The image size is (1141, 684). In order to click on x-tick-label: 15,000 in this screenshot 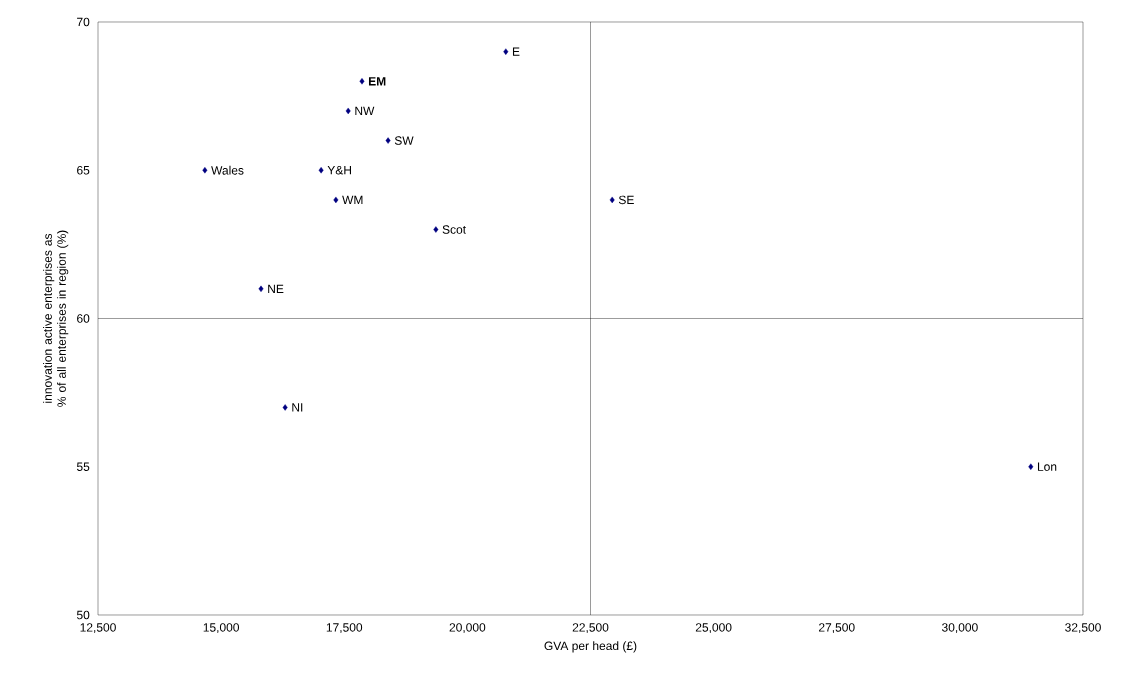, I will do `click(221, 628)`.